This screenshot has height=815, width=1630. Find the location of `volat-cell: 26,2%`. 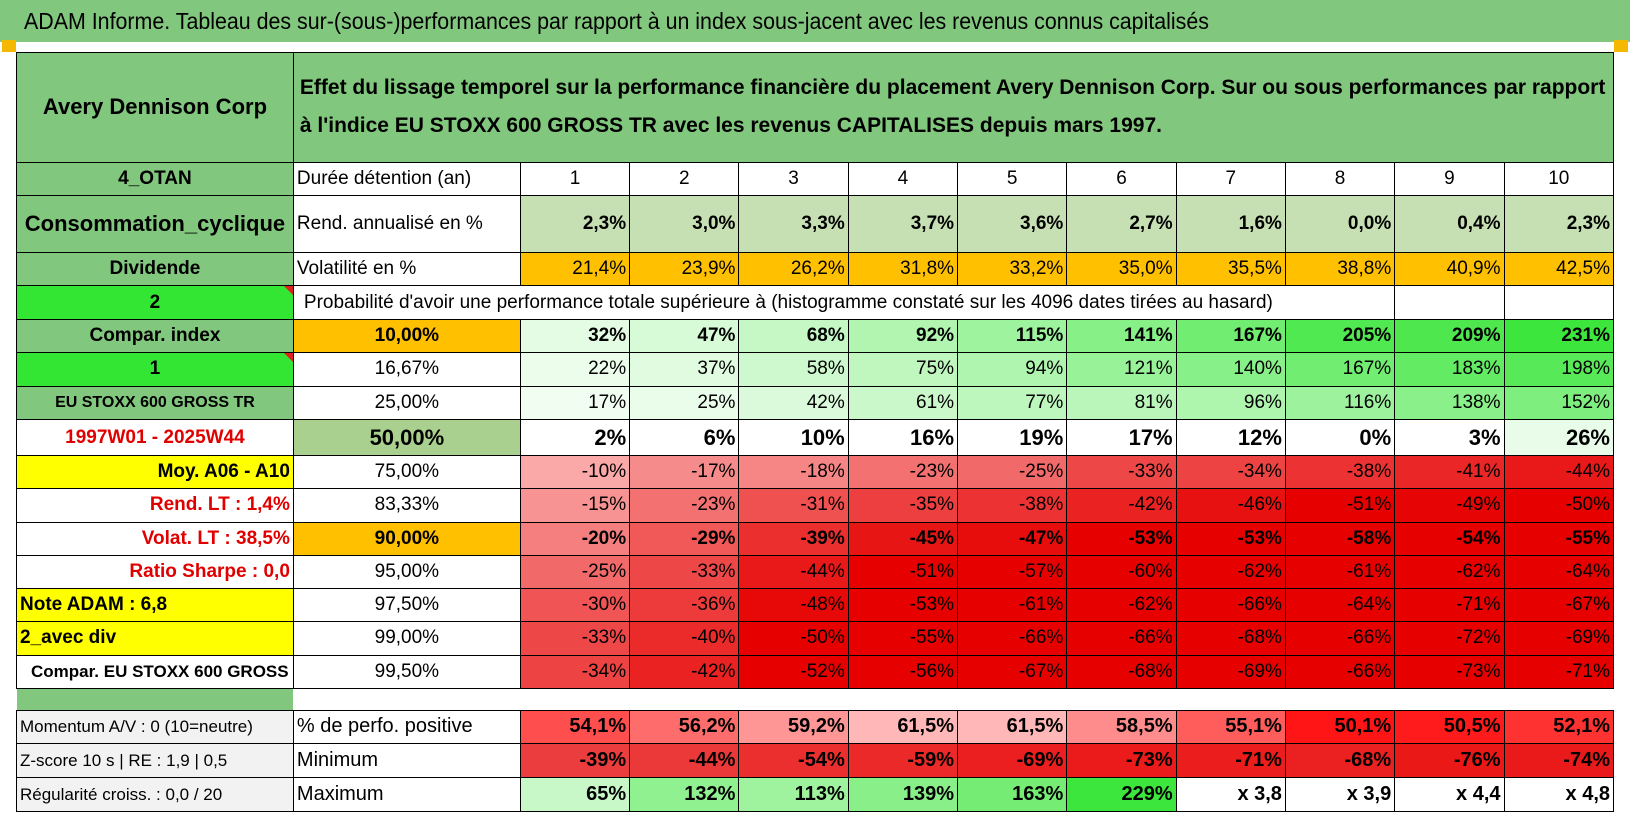

volat-cell: 26,2% is located at coordinates (793, 269).